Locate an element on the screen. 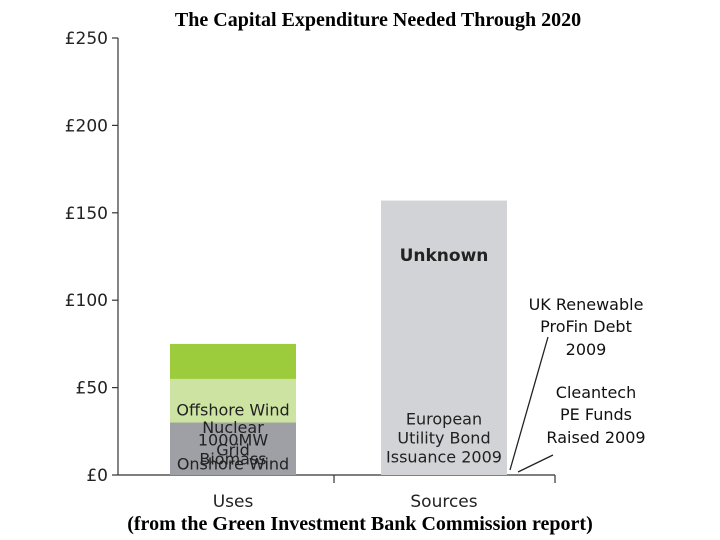 The image size is (720, 540). callout-text-cleantech-pe-funds: Raised 2009 is located at coordinates (595, 437).